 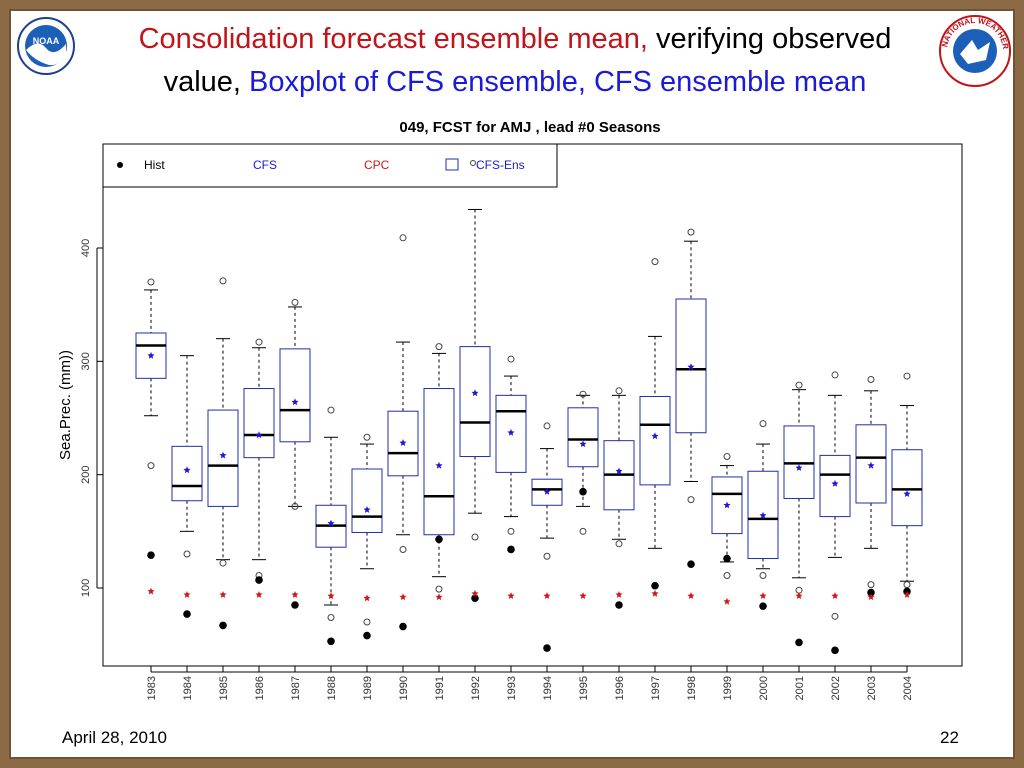 I want to click on page-number: 22, so click(x=949, y=737).